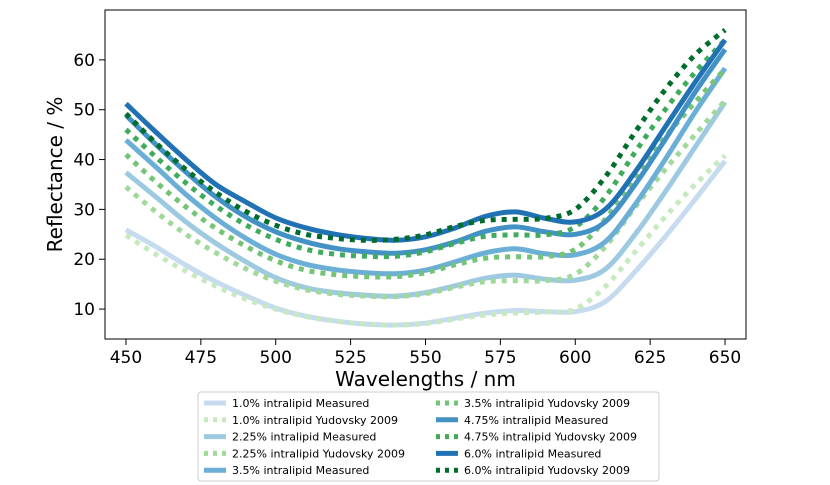  What do you see at coordinates (84, 260) in the screenshot?
I see `y-tick-label: 20` at bounding box center [84, 260].